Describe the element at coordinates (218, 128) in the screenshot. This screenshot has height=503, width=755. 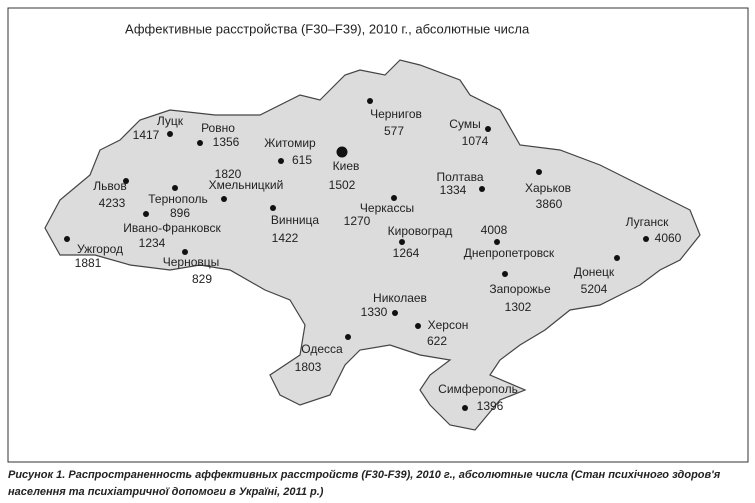
I see `city-name: Ровно` at that location.